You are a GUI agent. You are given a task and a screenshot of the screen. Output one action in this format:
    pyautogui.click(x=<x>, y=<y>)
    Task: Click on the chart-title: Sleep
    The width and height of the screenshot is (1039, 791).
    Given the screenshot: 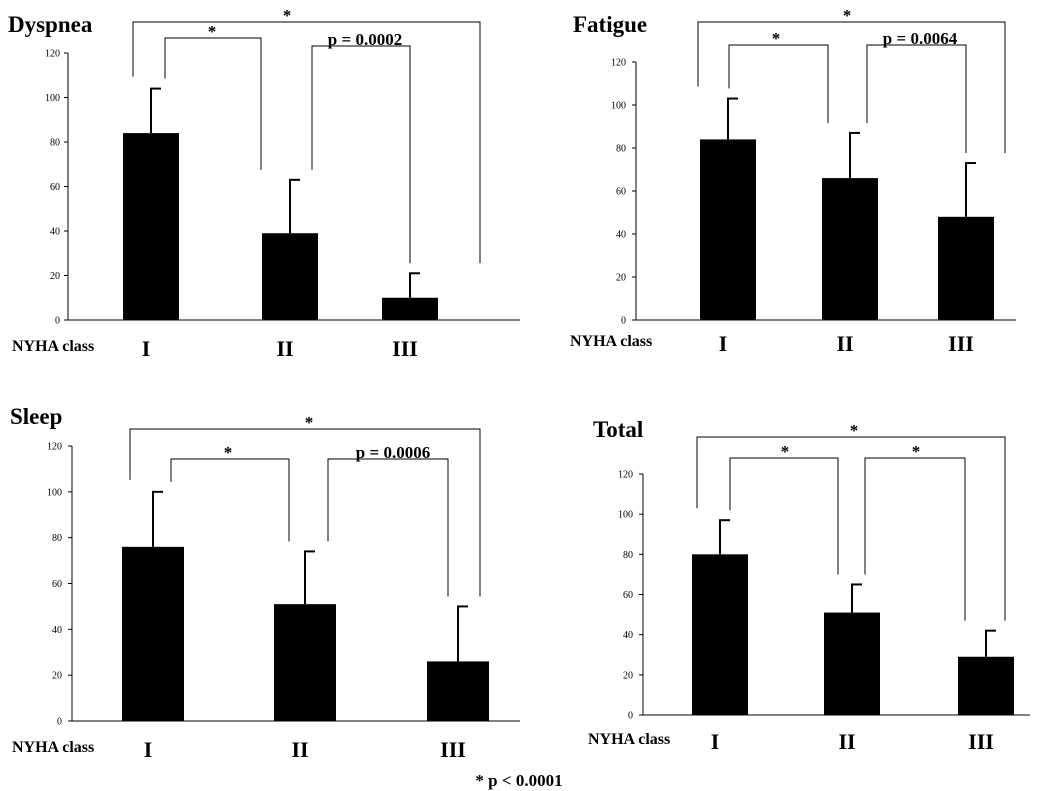 What is the action you would take?
    pyautogui.click(x=36, y=416)
    